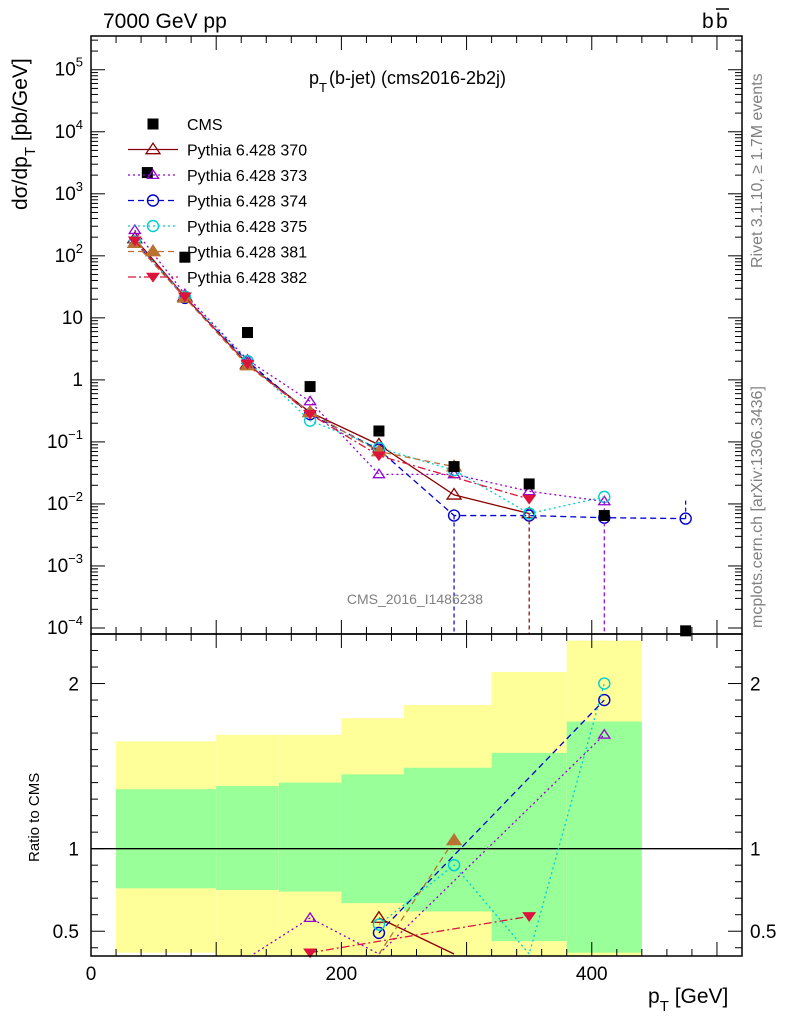 The image size is (786, 1024). I want to click on y-tick-label-base: 1, so click(77, 380).